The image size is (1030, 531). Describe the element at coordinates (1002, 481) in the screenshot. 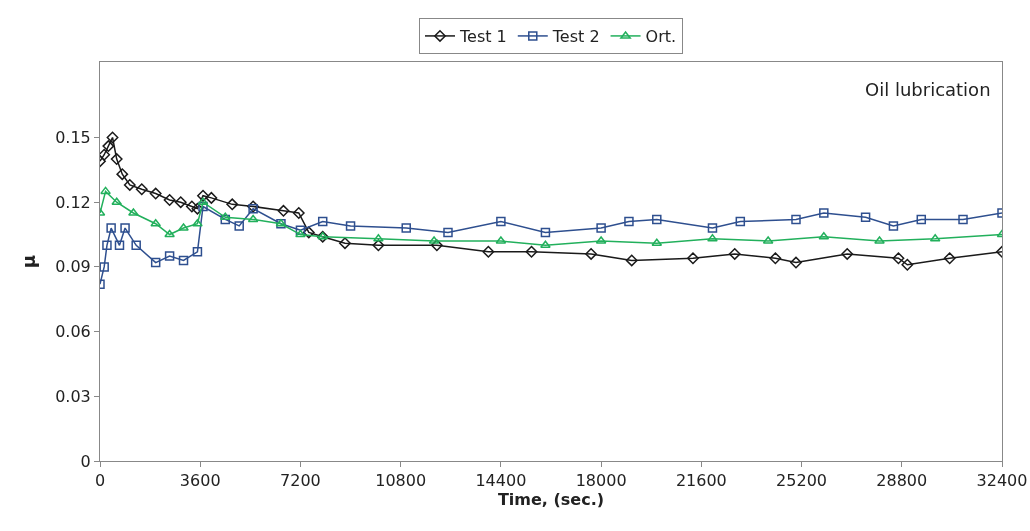

I see `x-tick-label: 32400` at that location.